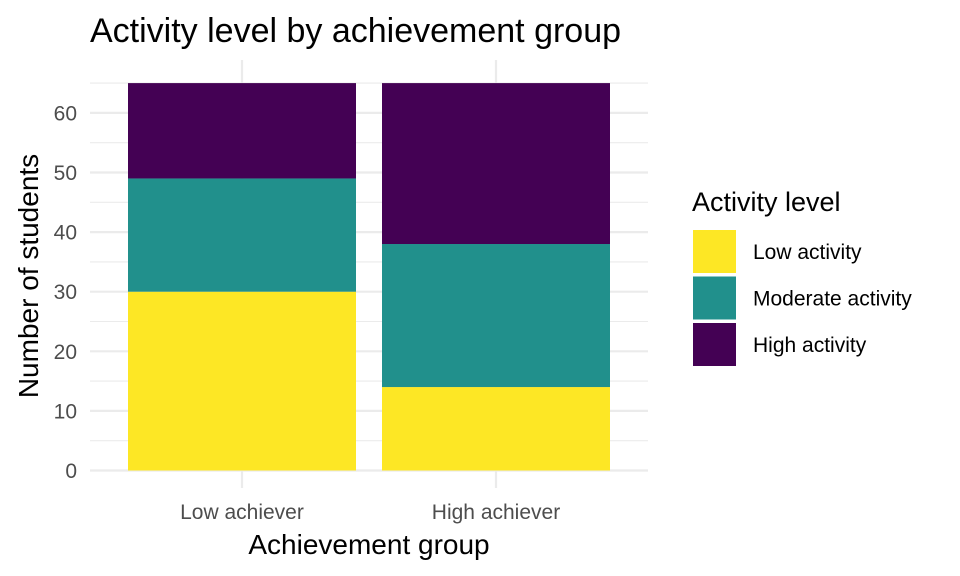 This screenshot has width=960, height=576. I want to click on y-tick-label: 60, so click(65, 113).